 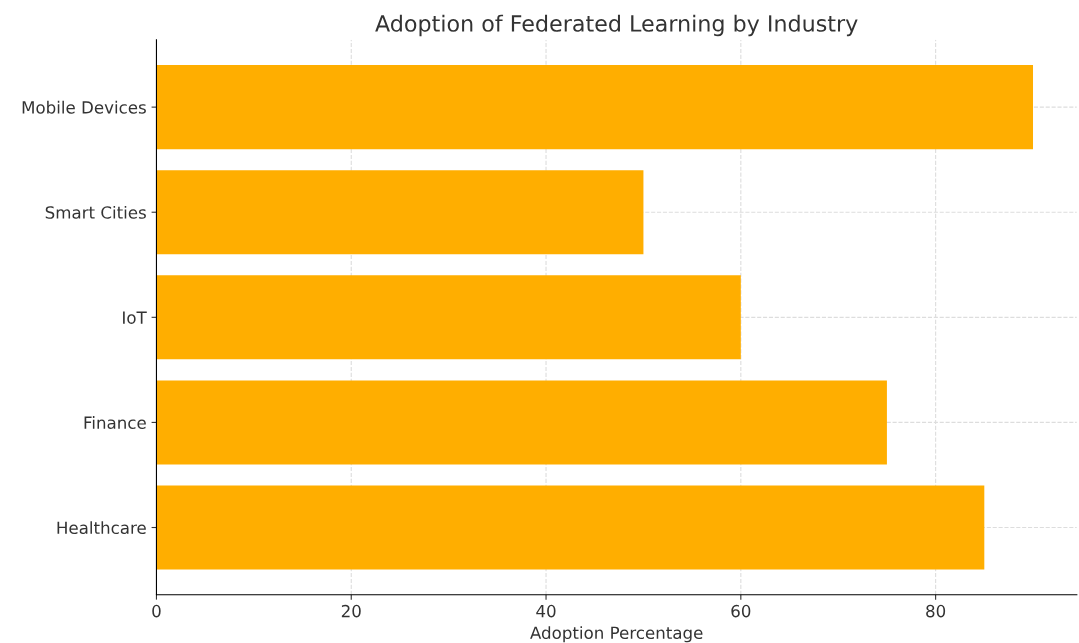 I want to click on x-tick-label: 20, so click(x=351, y=611).